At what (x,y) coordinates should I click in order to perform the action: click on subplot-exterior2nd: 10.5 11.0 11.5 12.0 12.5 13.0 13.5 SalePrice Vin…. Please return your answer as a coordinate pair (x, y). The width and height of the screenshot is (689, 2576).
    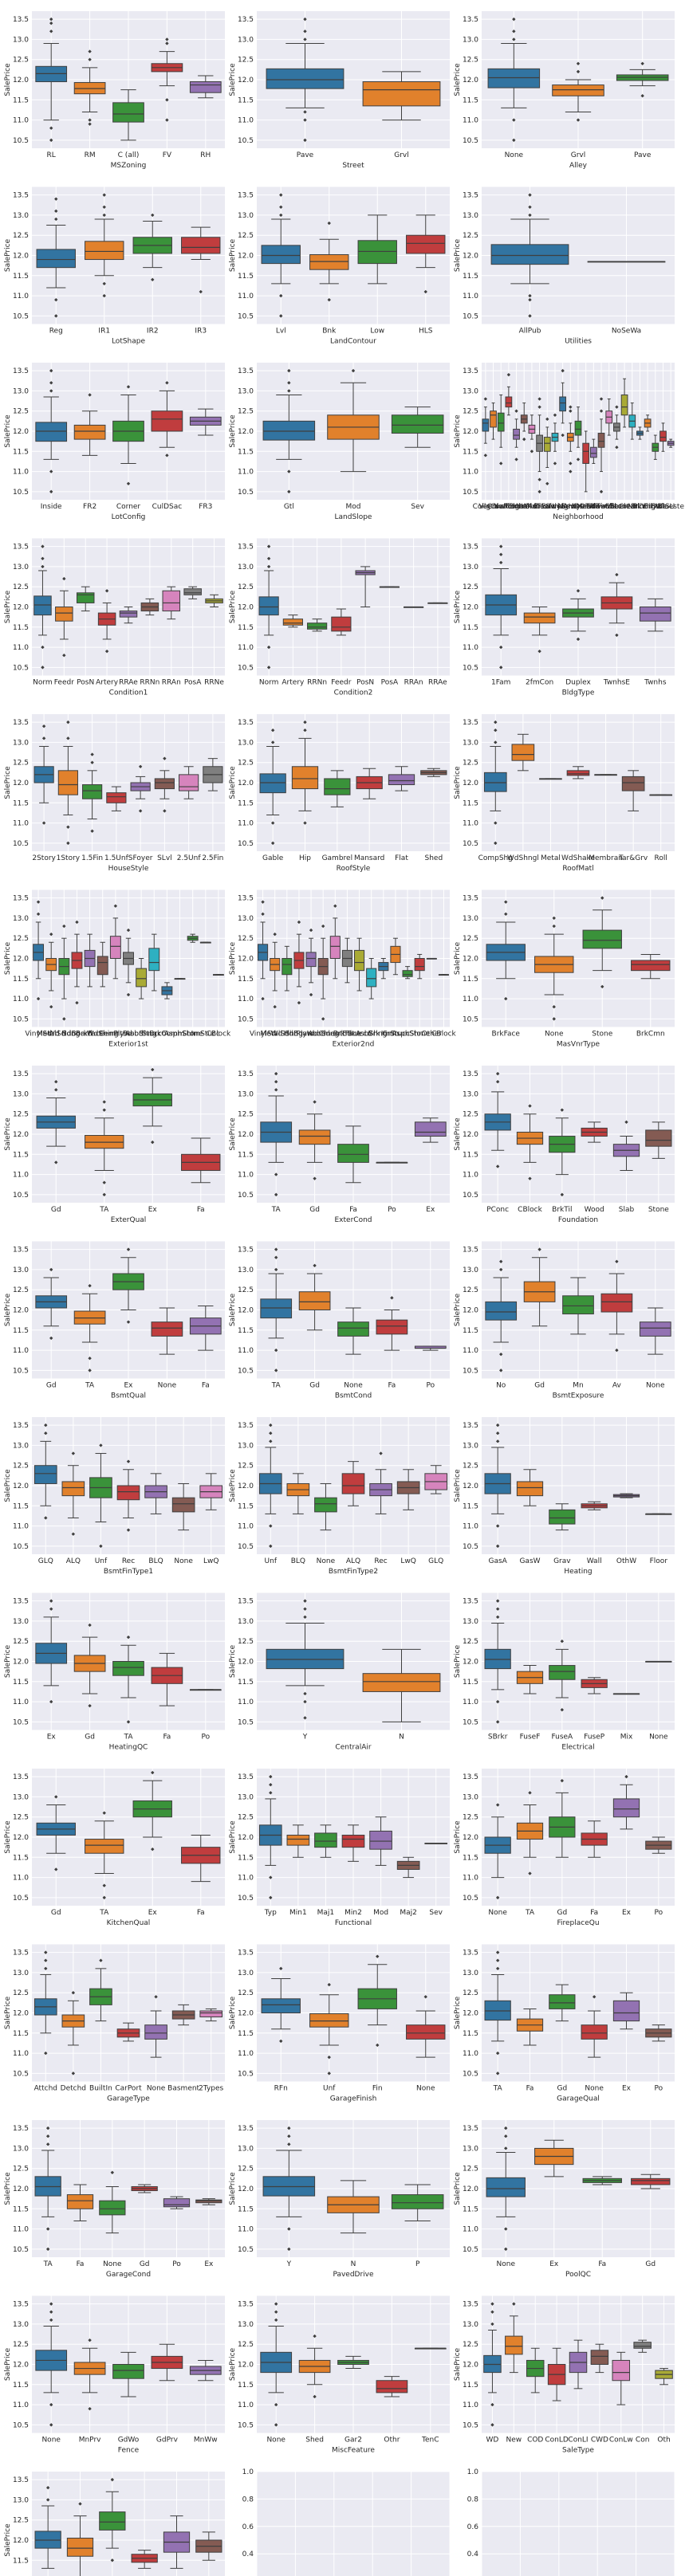
    Looking at the image, I should click on (343, 969).